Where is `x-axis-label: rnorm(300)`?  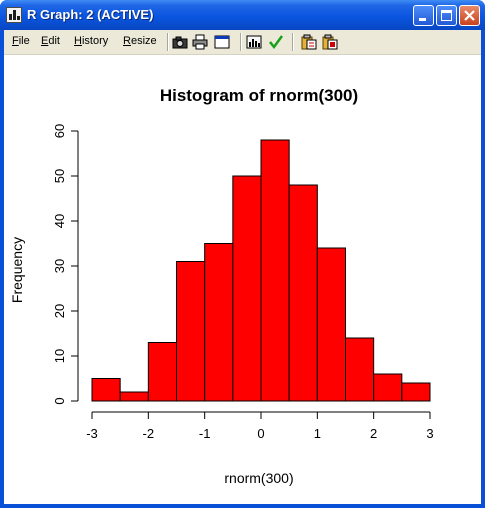 x-axis-label: rnorm(300) is located at coordinates (258, 478).